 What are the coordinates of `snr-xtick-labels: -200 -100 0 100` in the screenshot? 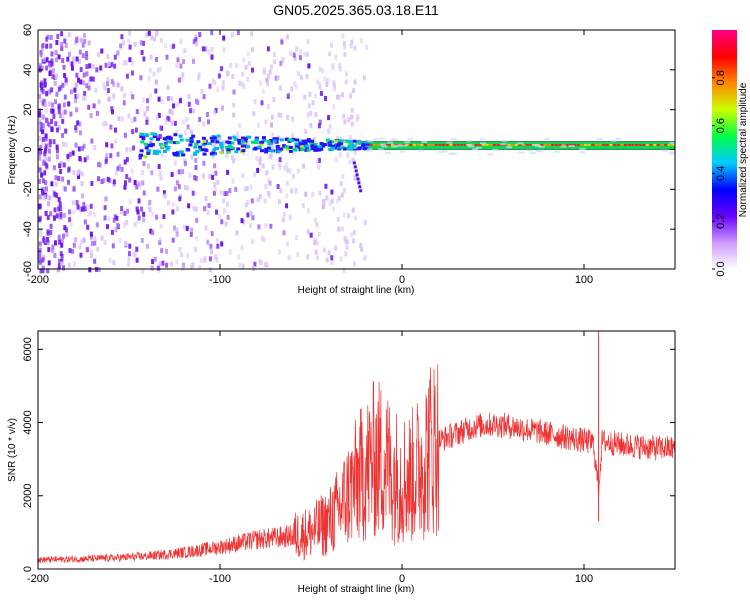 It's located at (310, 579).